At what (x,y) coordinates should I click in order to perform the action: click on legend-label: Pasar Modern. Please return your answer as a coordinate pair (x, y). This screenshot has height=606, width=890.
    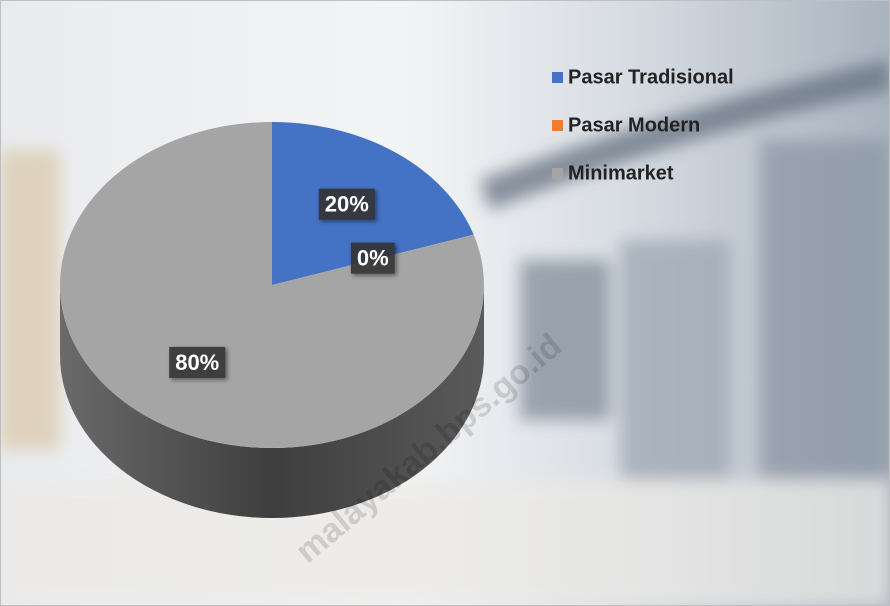
    Looking at the image, I should click on (634, 125).